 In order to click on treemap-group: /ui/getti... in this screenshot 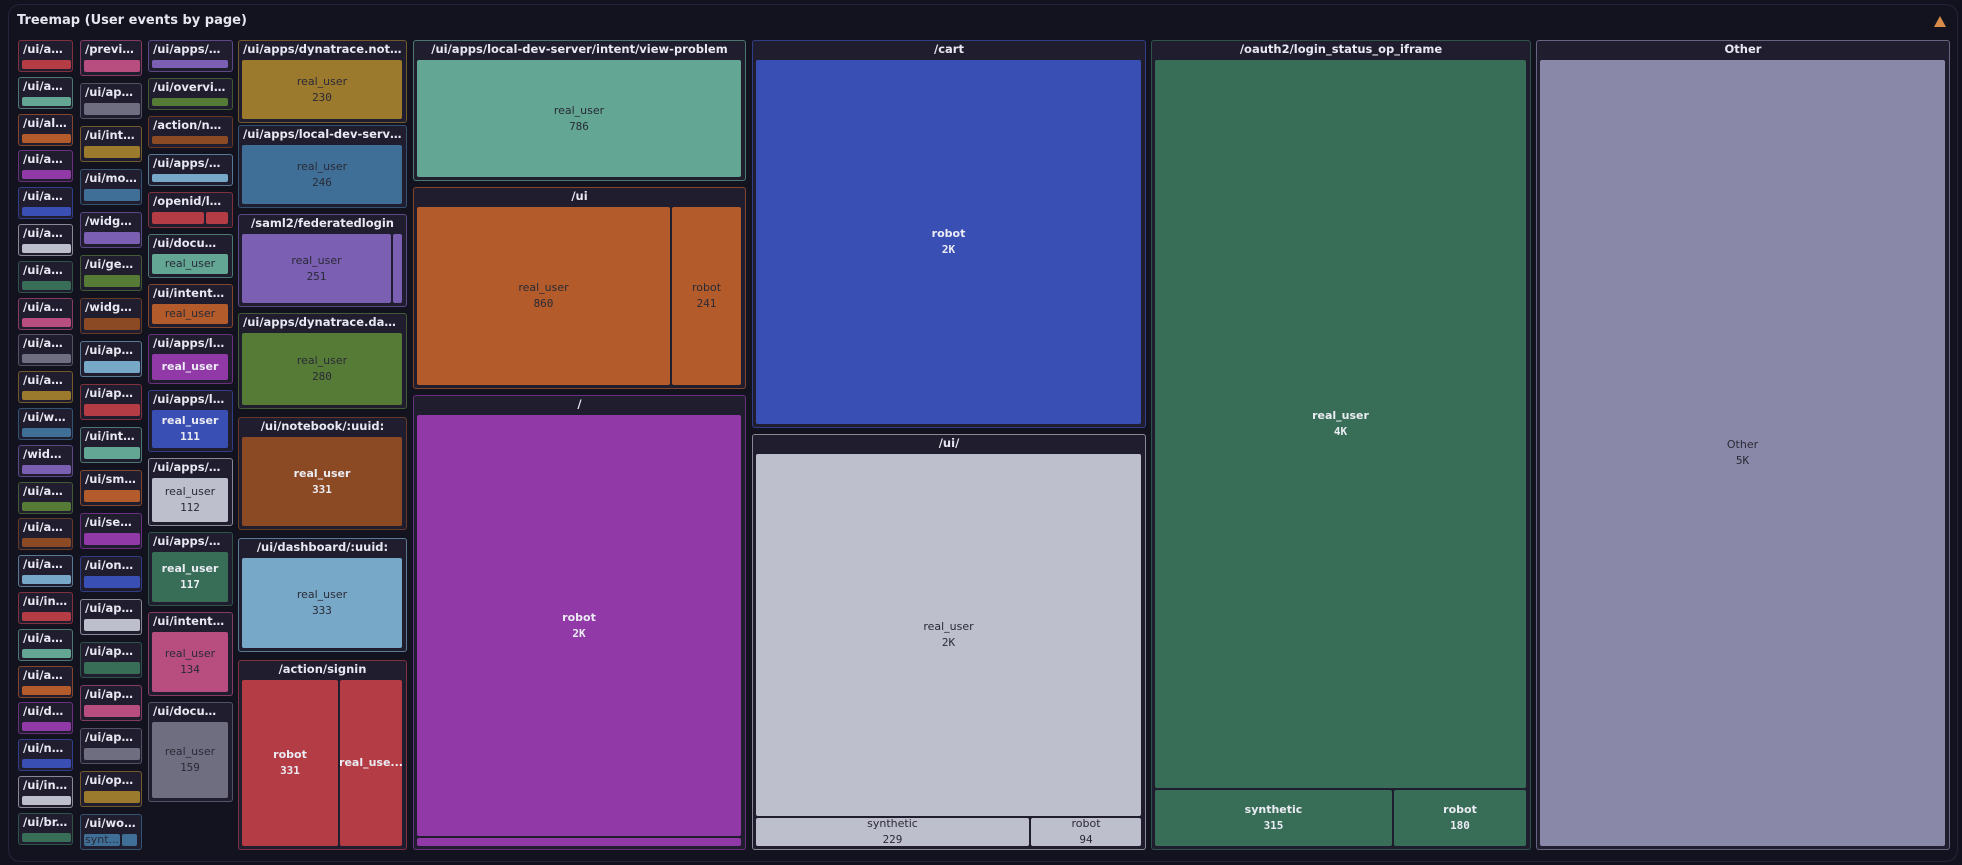, I will do `click(111, 273)`.